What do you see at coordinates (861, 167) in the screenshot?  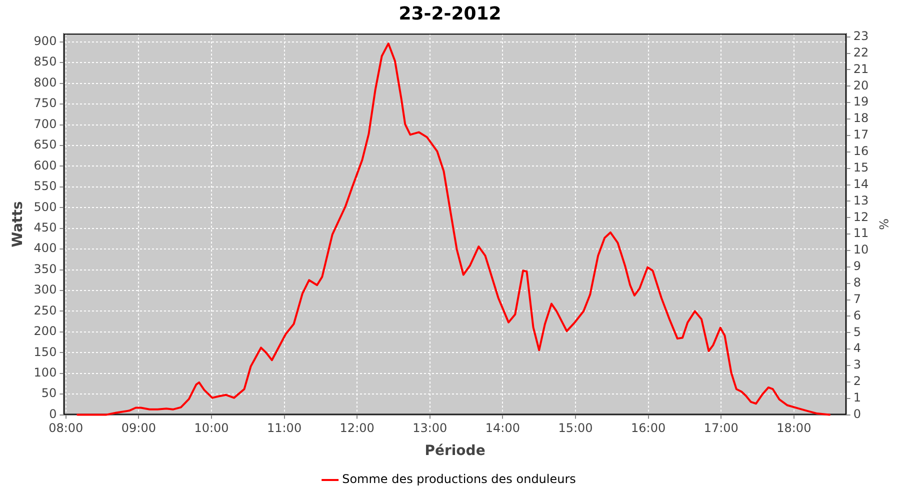 I see `y2-tick-label: 15` at bounding box center [861, 167].